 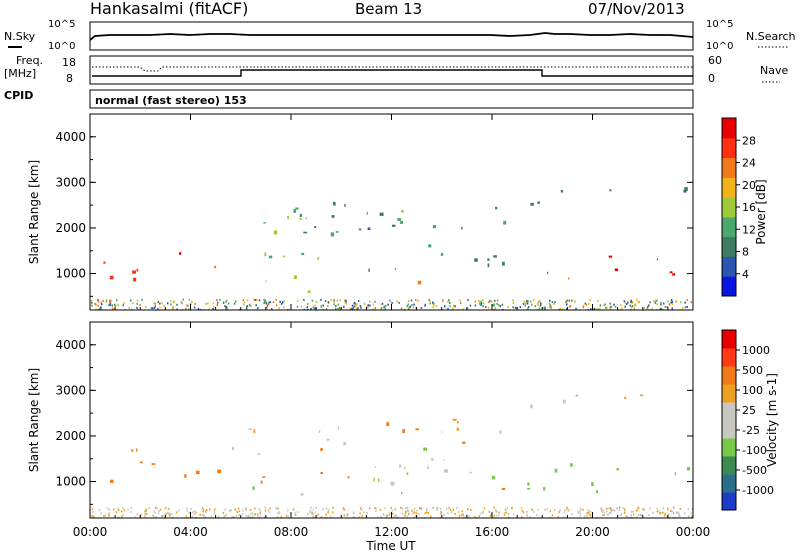 What do you see at coordinates (18, 95) in the screenshot?
I see `cpid-label: CPID` at bounding box center [18, 95].